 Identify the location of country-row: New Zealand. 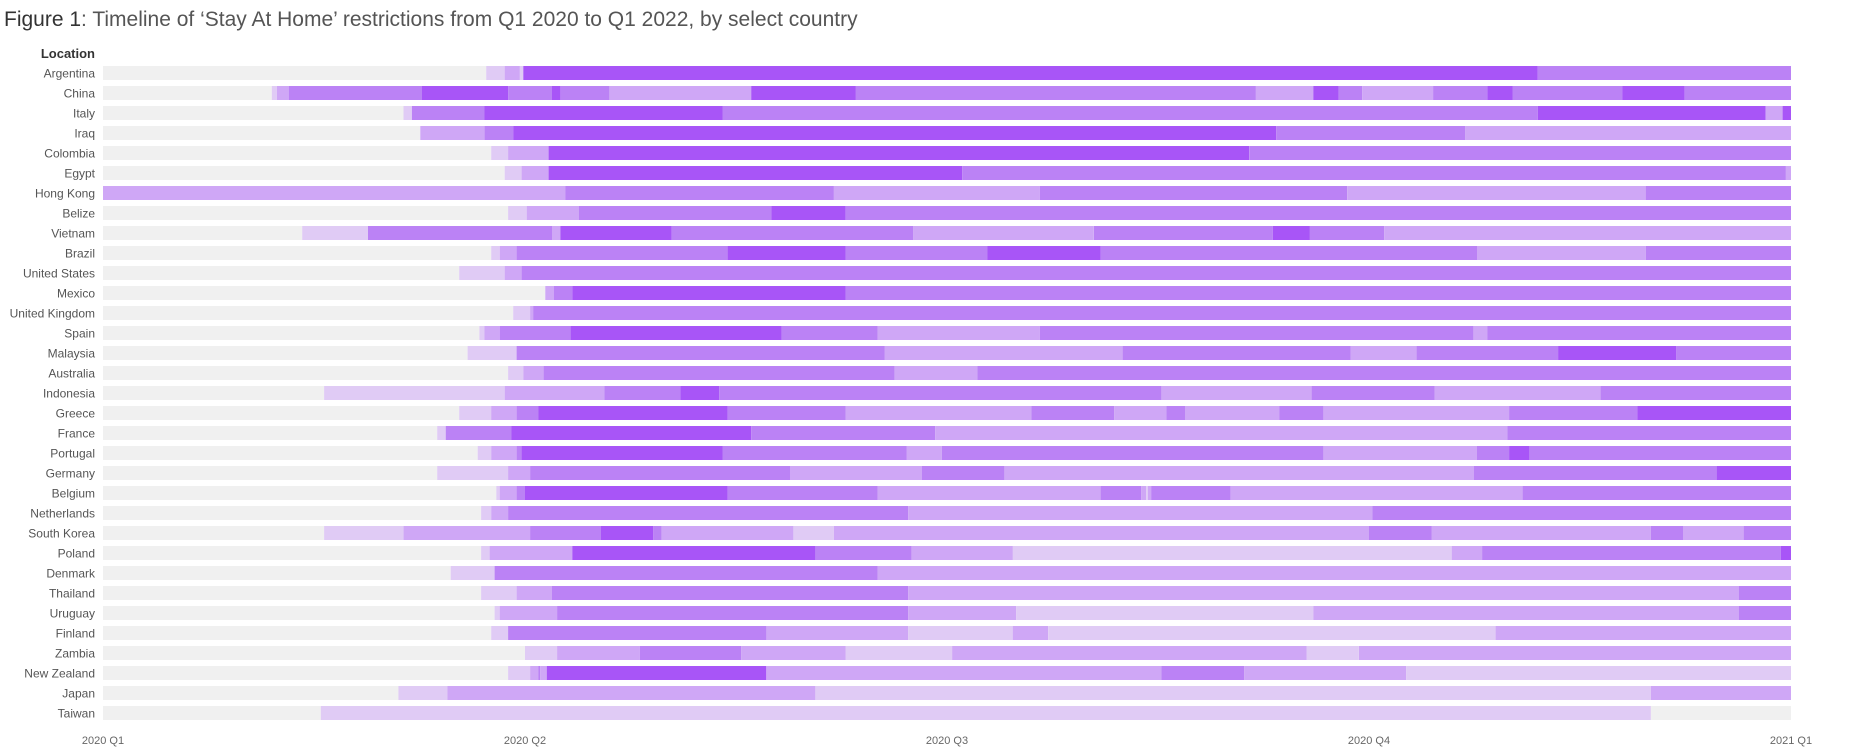
(907, 673).